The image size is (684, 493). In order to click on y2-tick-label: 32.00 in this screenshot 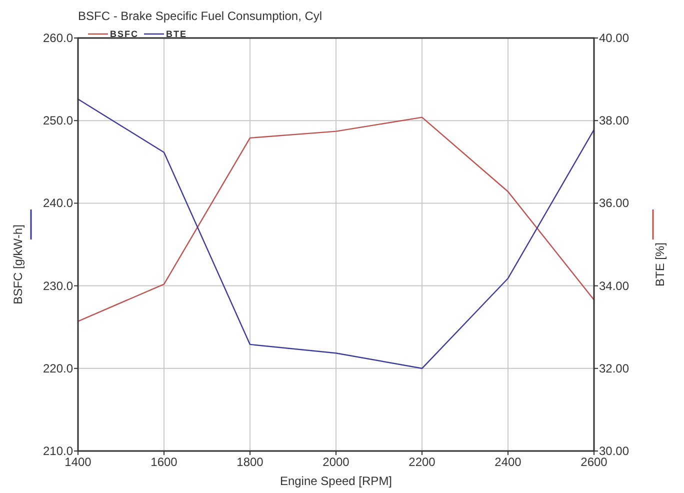, I will do `click(614, 368)`.